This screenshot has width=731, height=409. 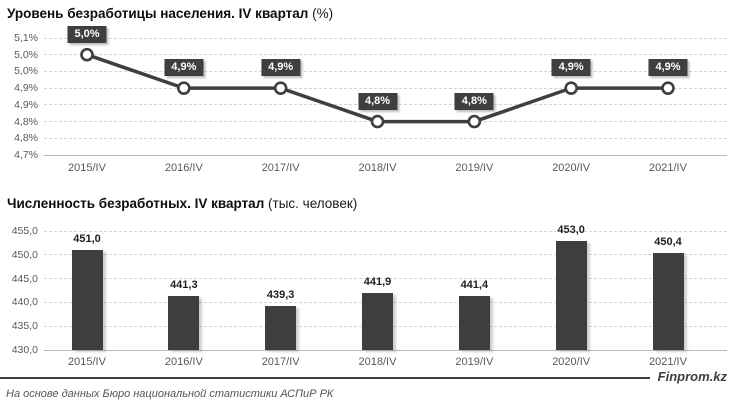 I want to click on bar-data-label: 451,0, so click(x=87, y=239).